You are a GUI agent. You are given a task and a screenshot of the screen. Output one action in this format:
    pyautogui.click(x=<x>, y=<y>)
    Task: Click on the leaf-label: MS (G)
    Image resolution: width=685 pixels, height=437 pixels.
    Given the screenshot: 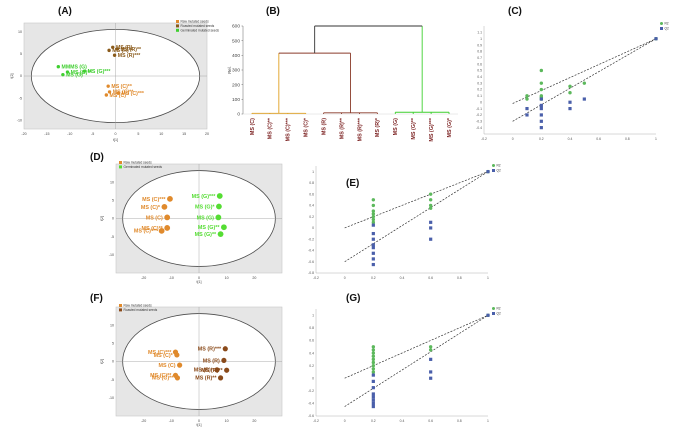 What is the action you would take?
    pyautogui.click(x=396, y=127)
    